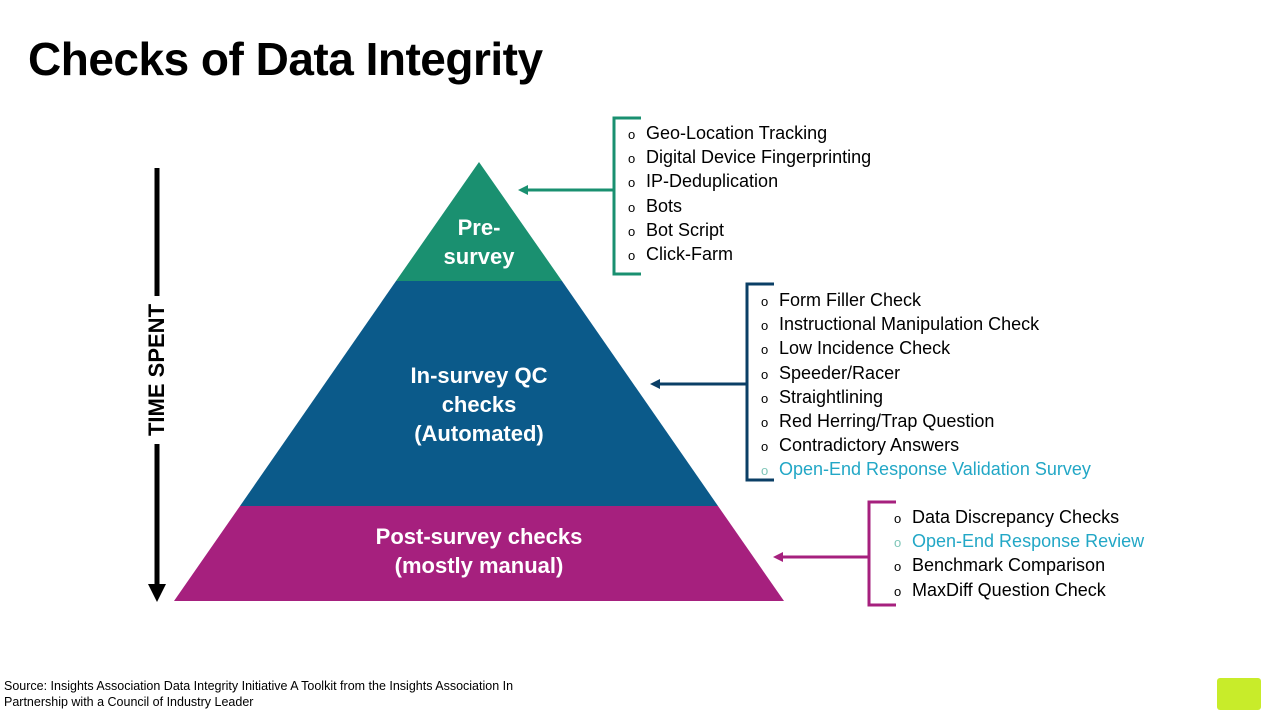  I want to click on check-item-text: Data Discrepancy Checks, so click(1016, 517).